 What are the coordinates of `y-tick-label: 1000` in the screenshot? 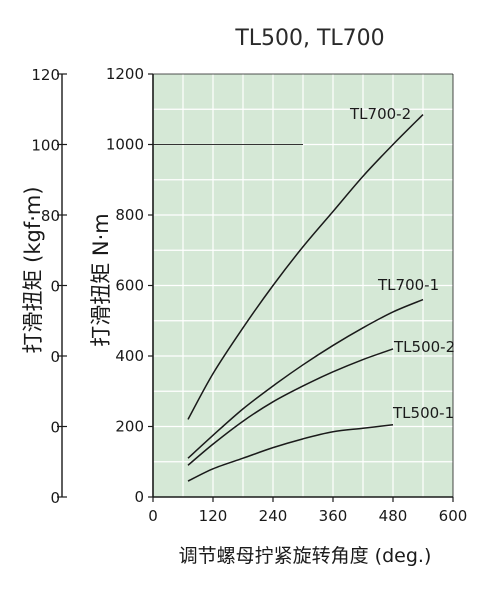 It's located at (125, 145).